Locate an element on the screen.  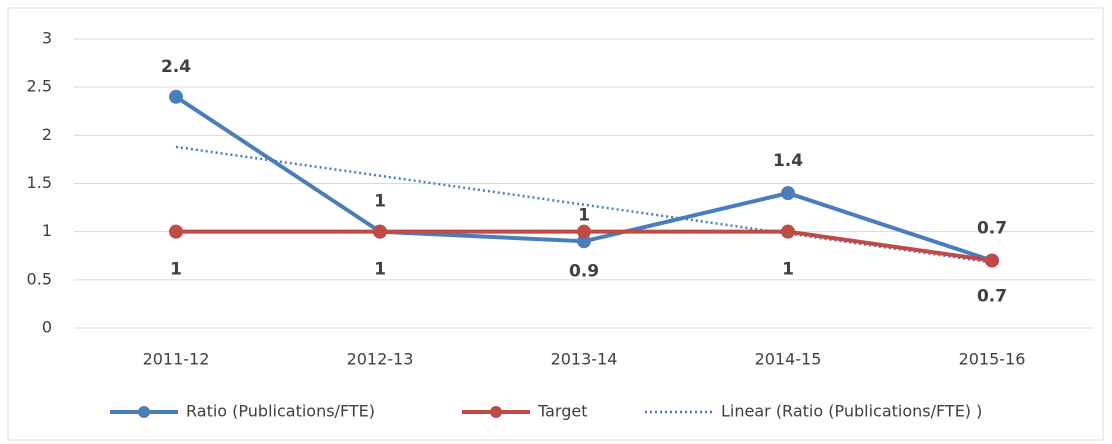
y-tick-label: 3 is located at coordinates (47, 38).